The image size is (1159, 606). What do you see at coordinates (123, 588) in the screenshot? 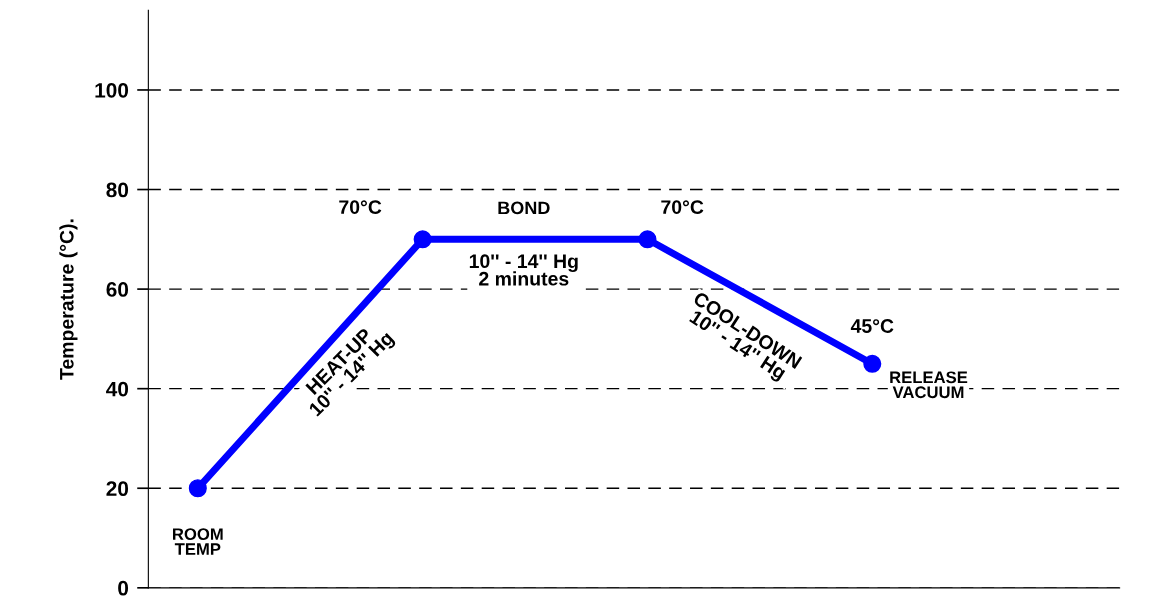
I see `y-tick-label: 0` at bounding box center [123, 588].